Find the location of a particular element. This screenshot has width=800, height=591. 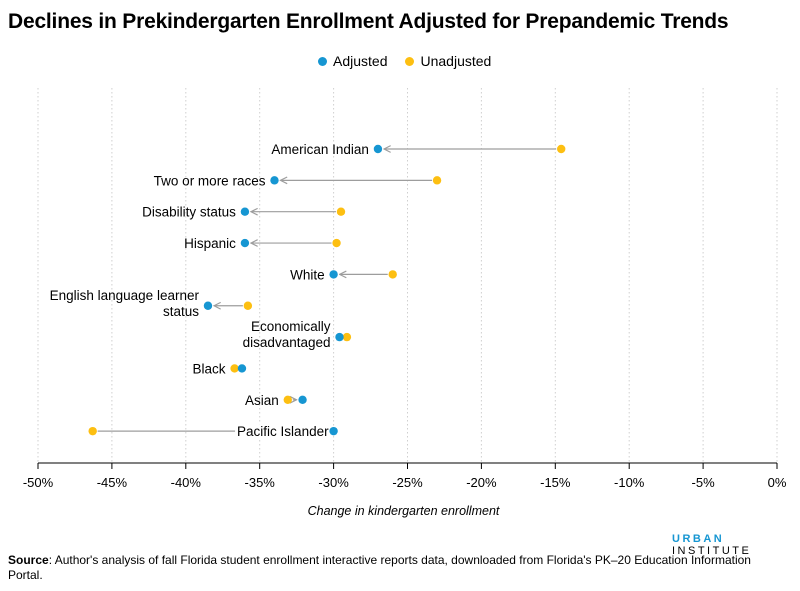

category-label: English language learner status is located at coordinates (125, 303).